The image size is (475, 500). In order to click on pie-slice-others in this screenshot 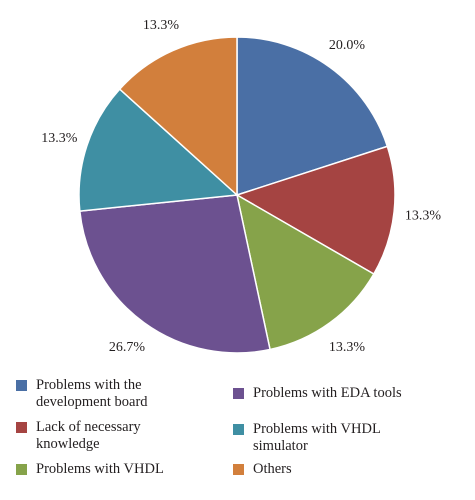, I will do `click(178, 116)`.